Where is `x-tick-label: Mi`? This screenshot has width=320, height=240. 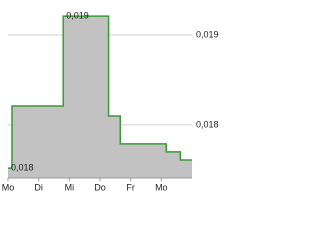
x-tick-label: Mi is located at coordinates (70, 187).